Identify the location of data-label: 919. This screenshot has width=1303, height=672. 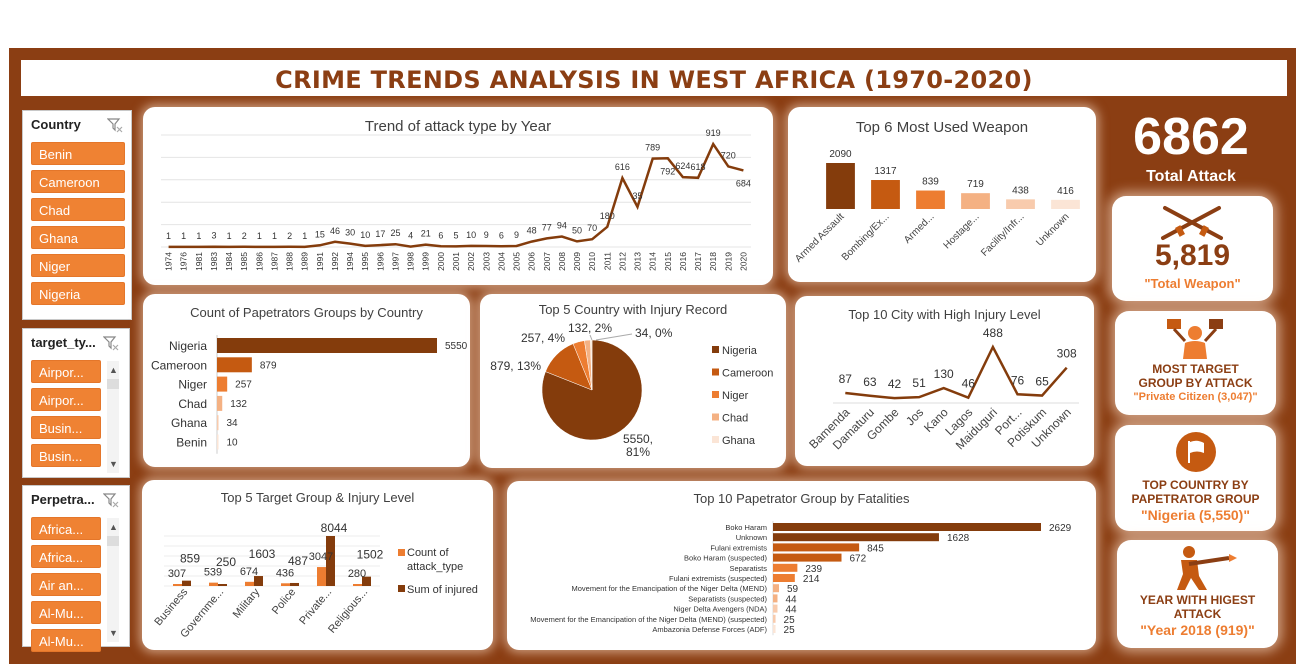
(713, 133).